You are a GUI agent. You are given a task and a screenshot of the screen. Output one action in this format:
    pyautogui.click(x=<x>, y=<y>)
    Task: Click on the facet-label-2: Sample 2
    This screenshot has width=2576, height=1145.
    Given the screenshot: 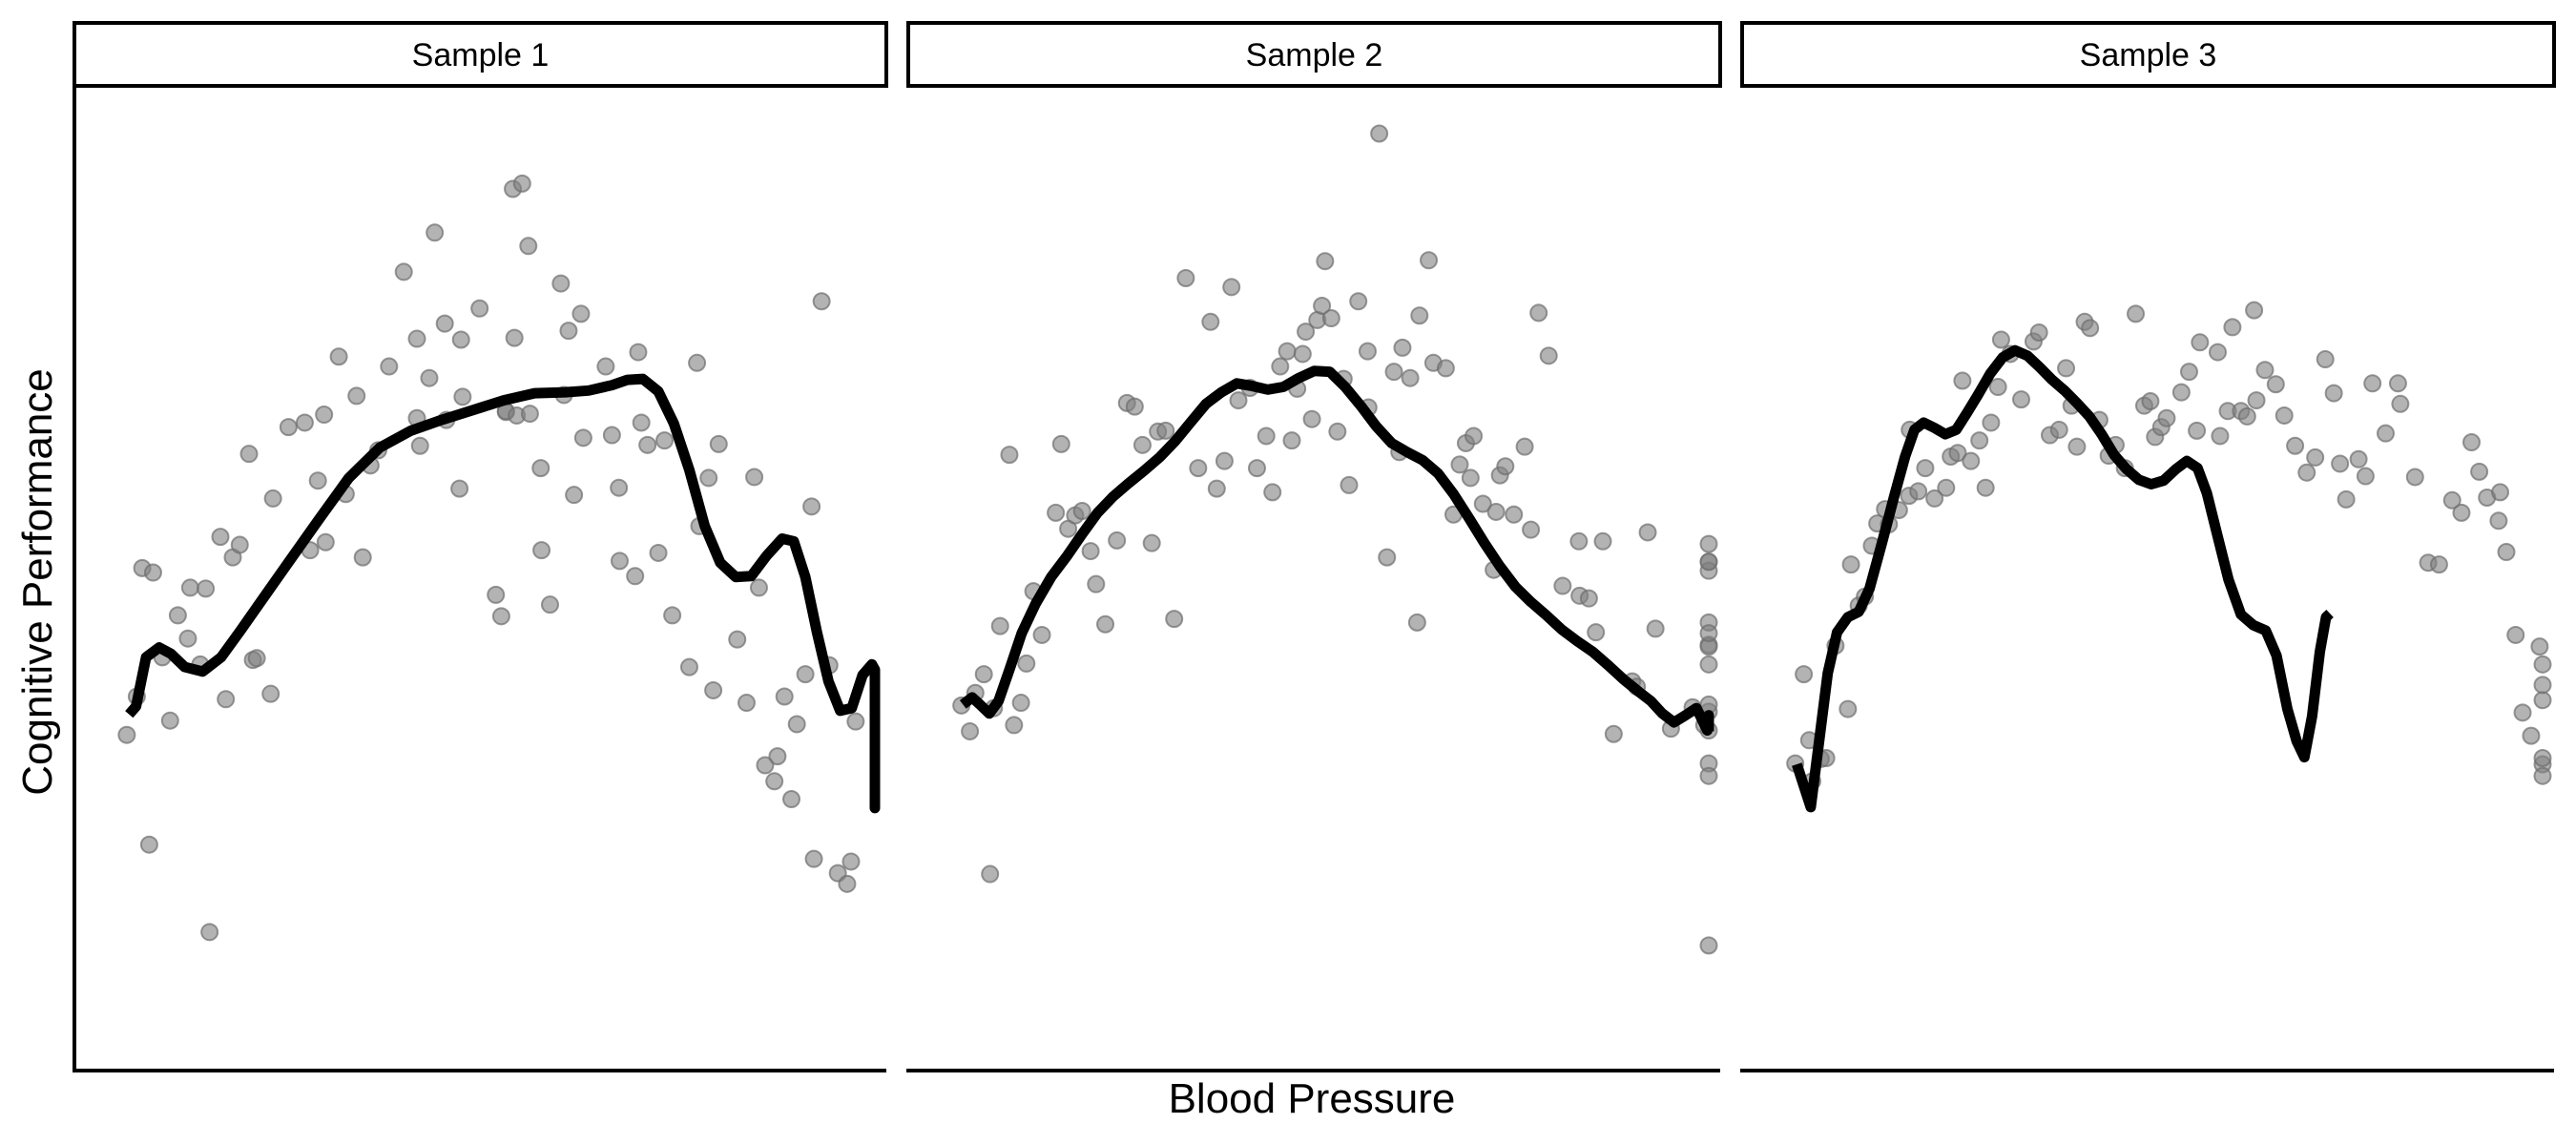 What is the action you would take?
    pyautogui.click(x=1314, y=55)
    